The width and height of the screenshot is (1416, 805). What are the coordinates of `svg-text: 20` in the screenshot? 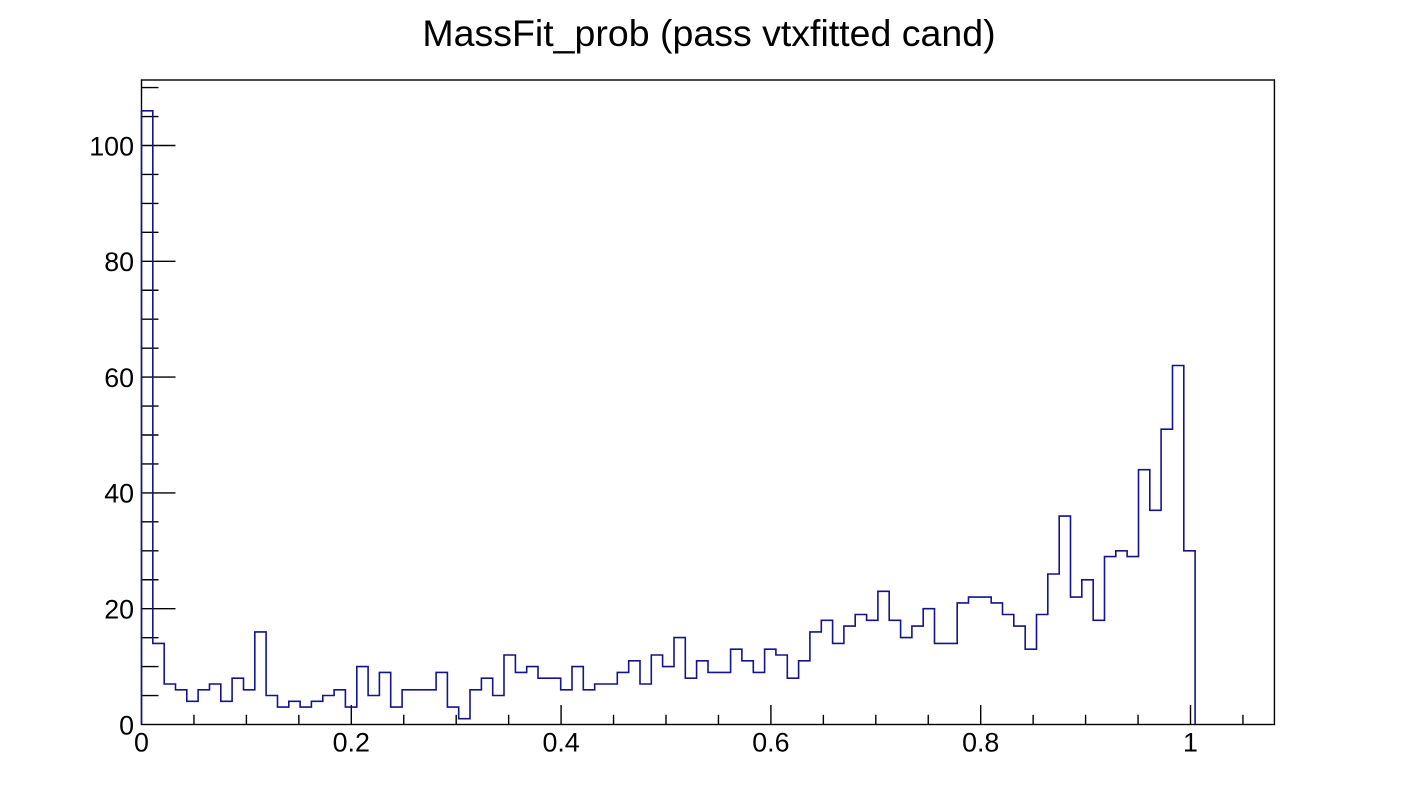 It's located at (119, 610).